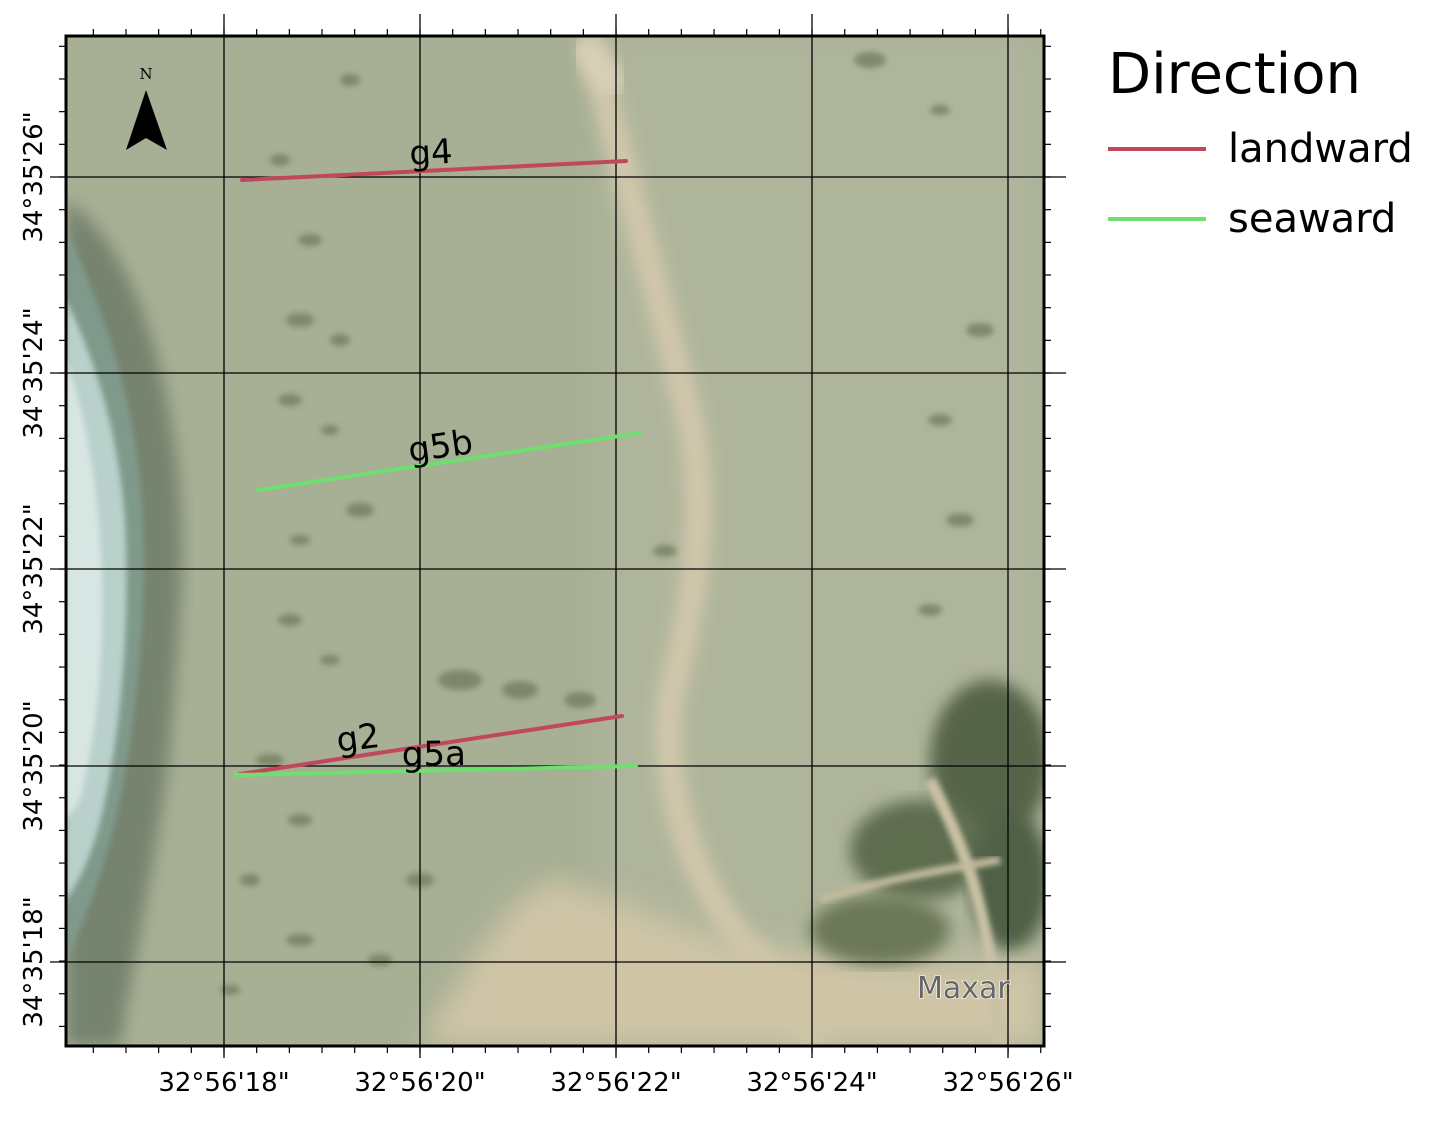 The height and width of the screenshot is (1145, 1450). I want to click on north-arrow-label: N, so click(145, 74).